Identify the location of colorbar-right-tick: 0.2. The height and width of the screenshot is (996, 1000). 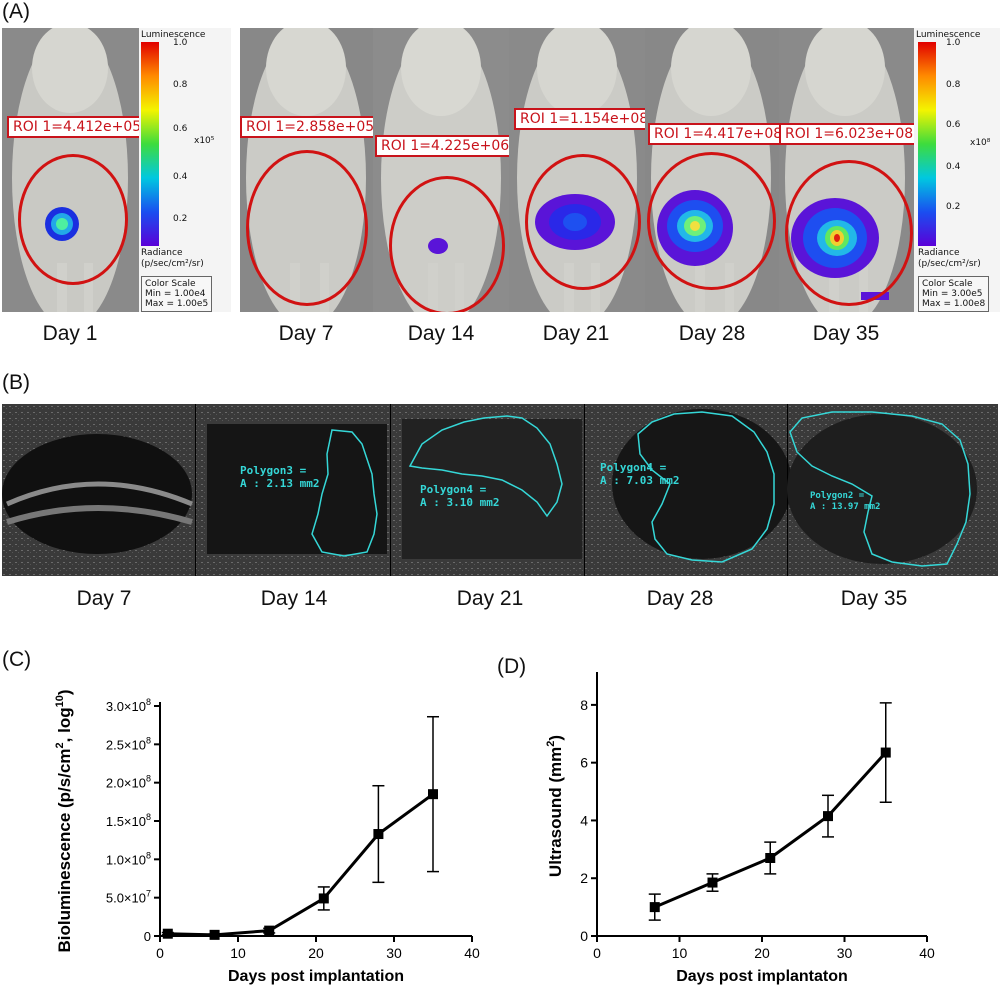
(953, 207).